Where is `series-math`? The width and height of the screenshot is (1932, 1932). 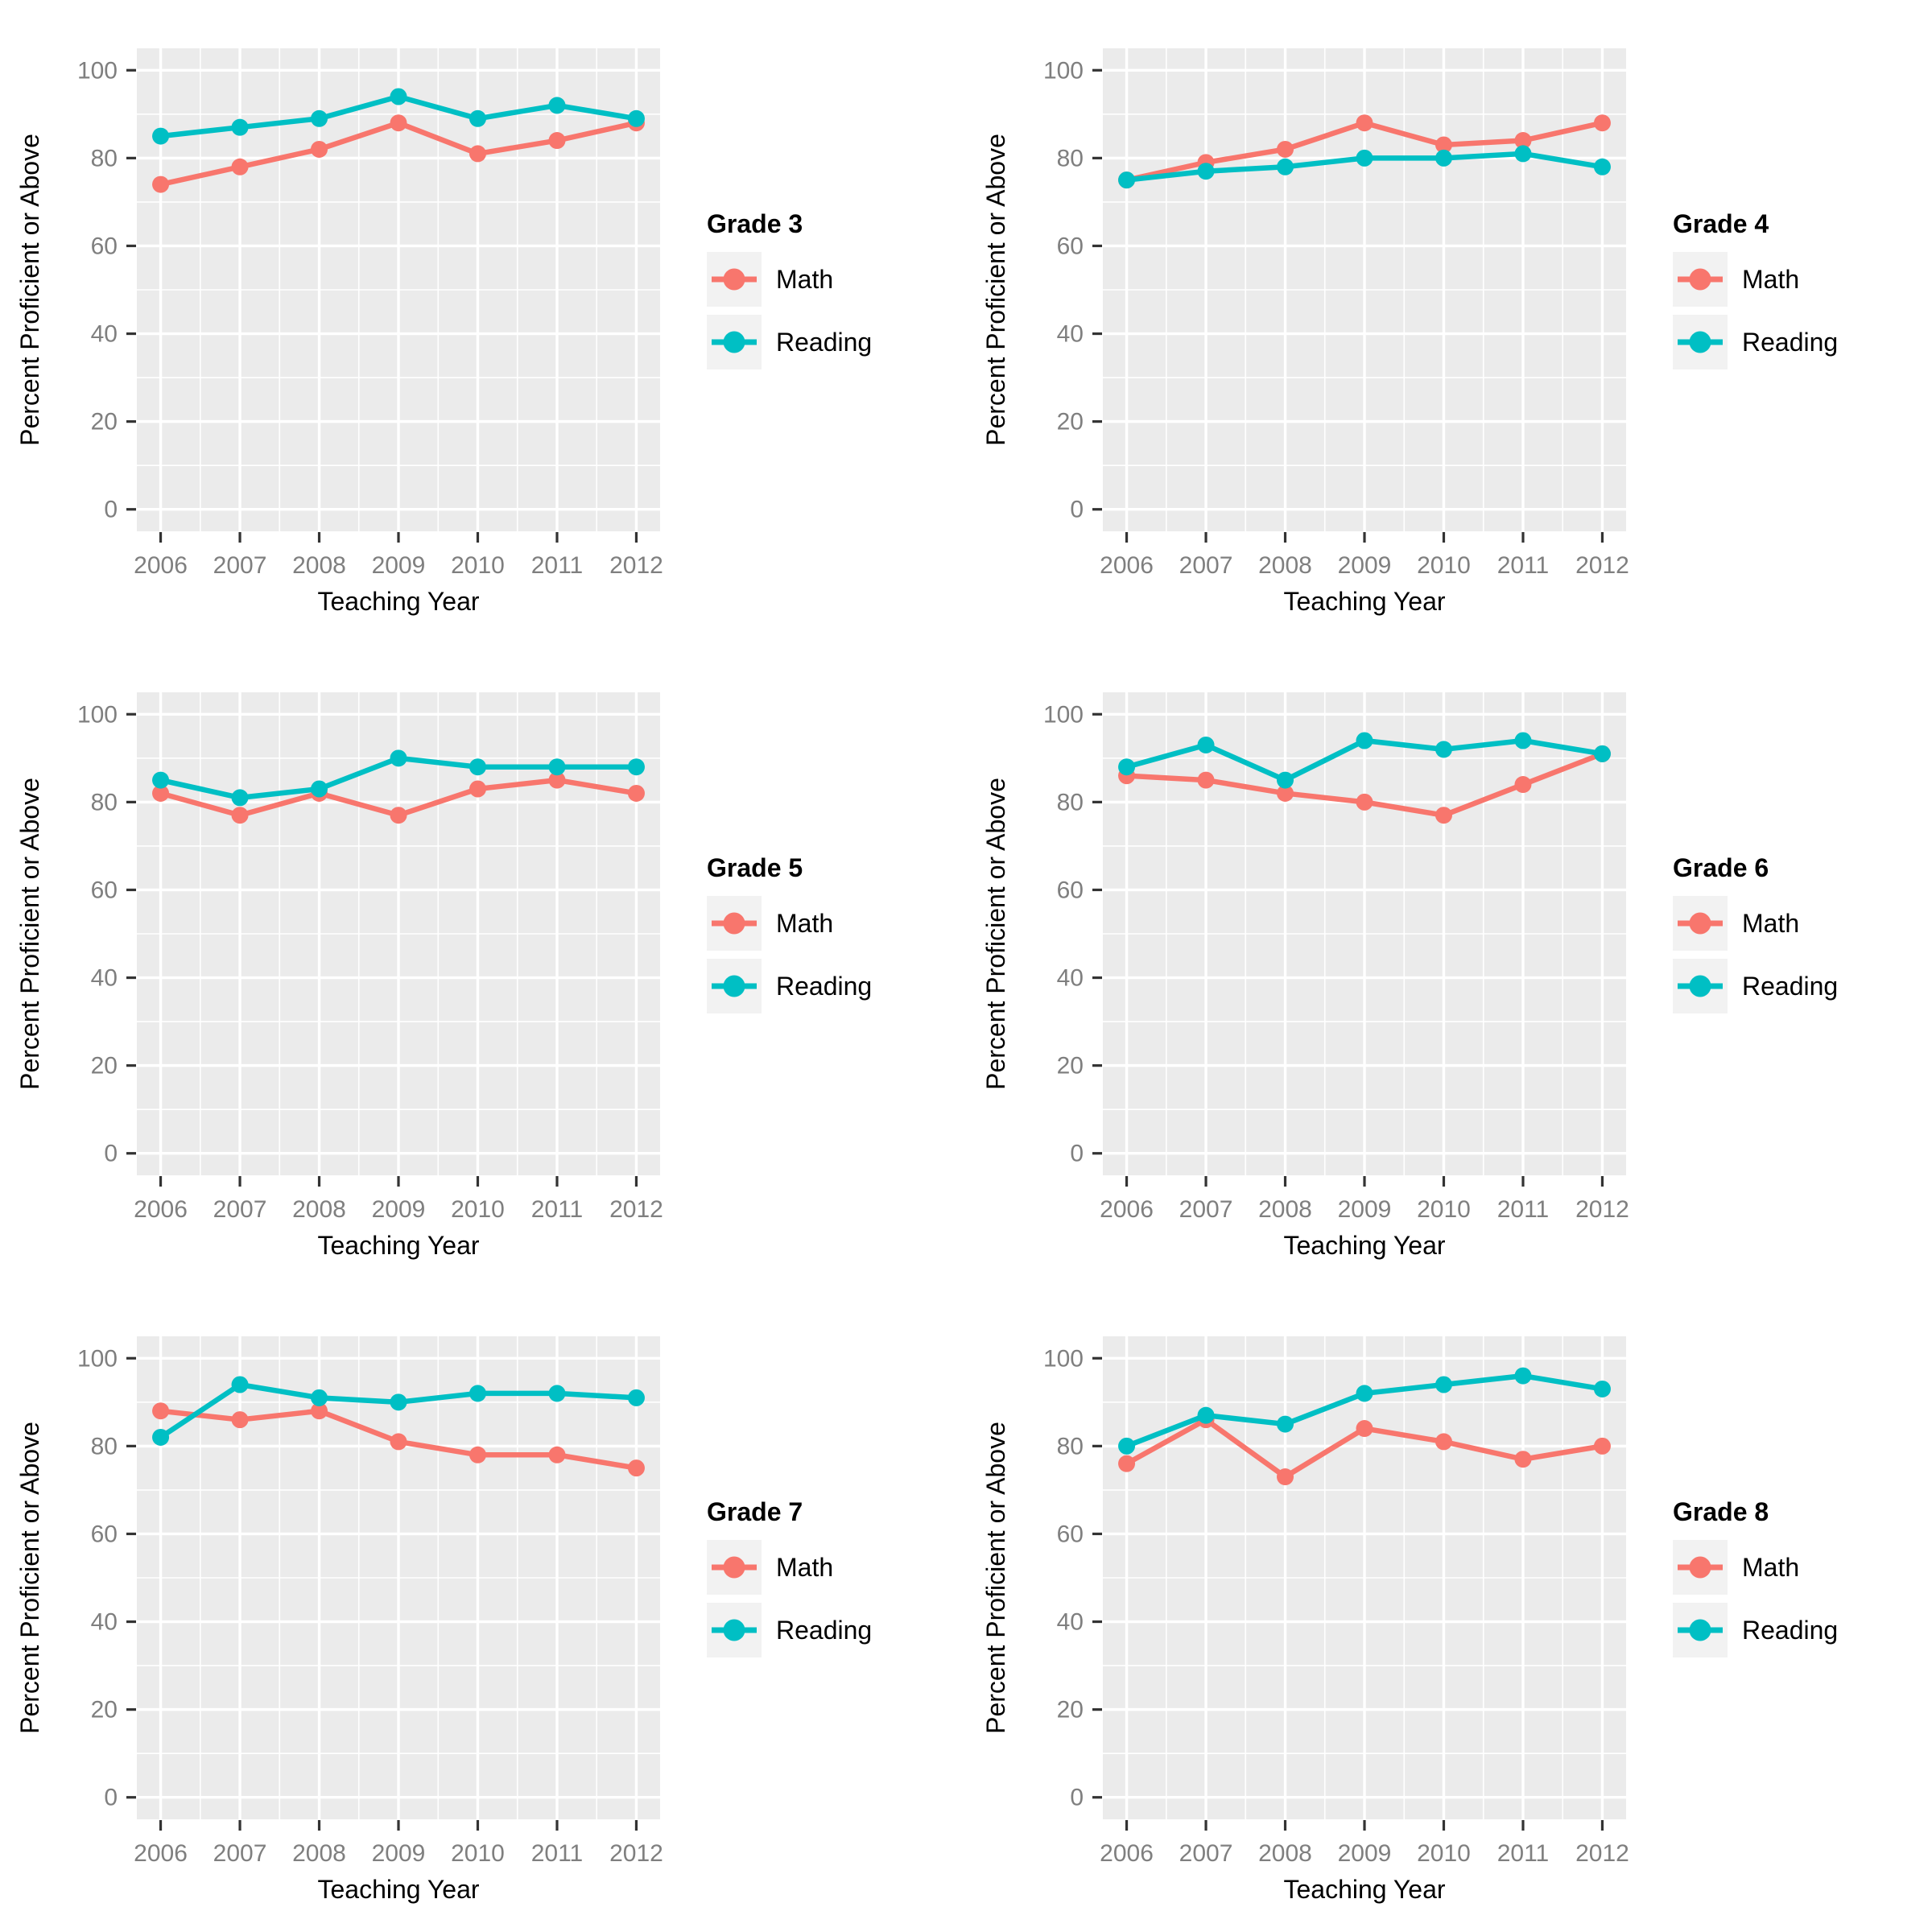 series-math is located at coordinates (398, 797).